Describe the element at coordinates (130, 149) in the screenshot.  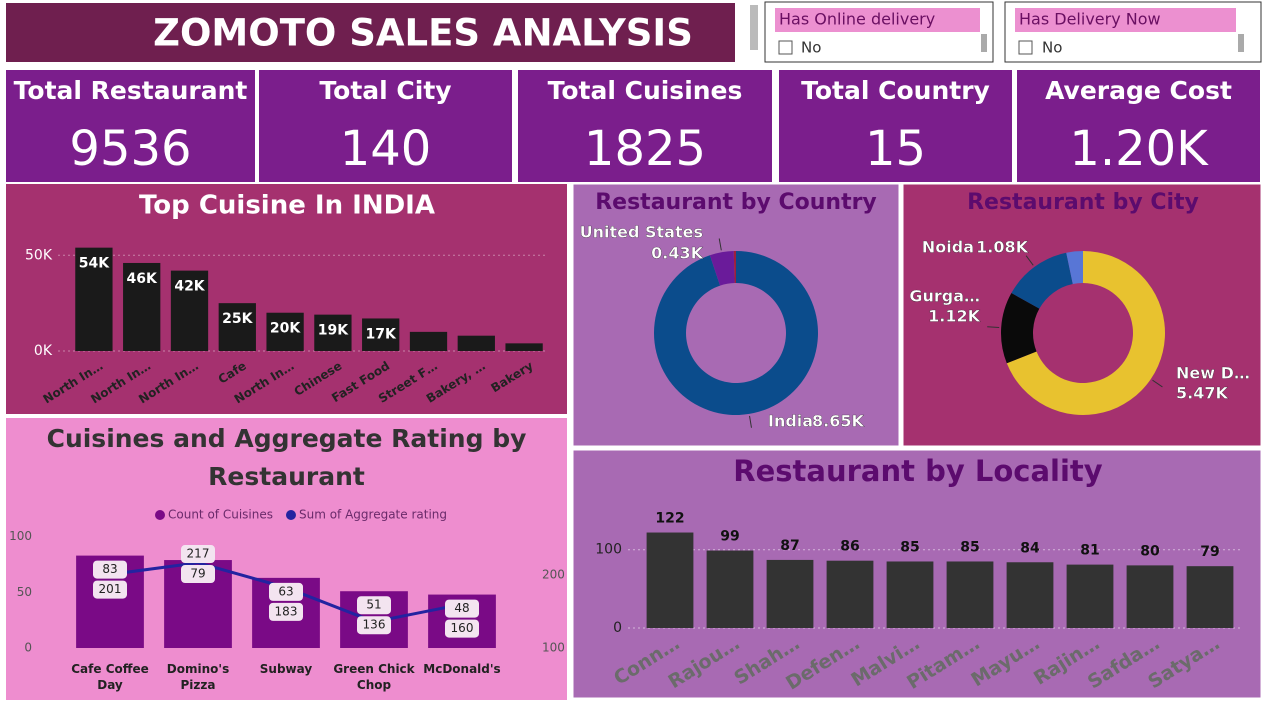
I see `kpi-value: 9536` at that location.